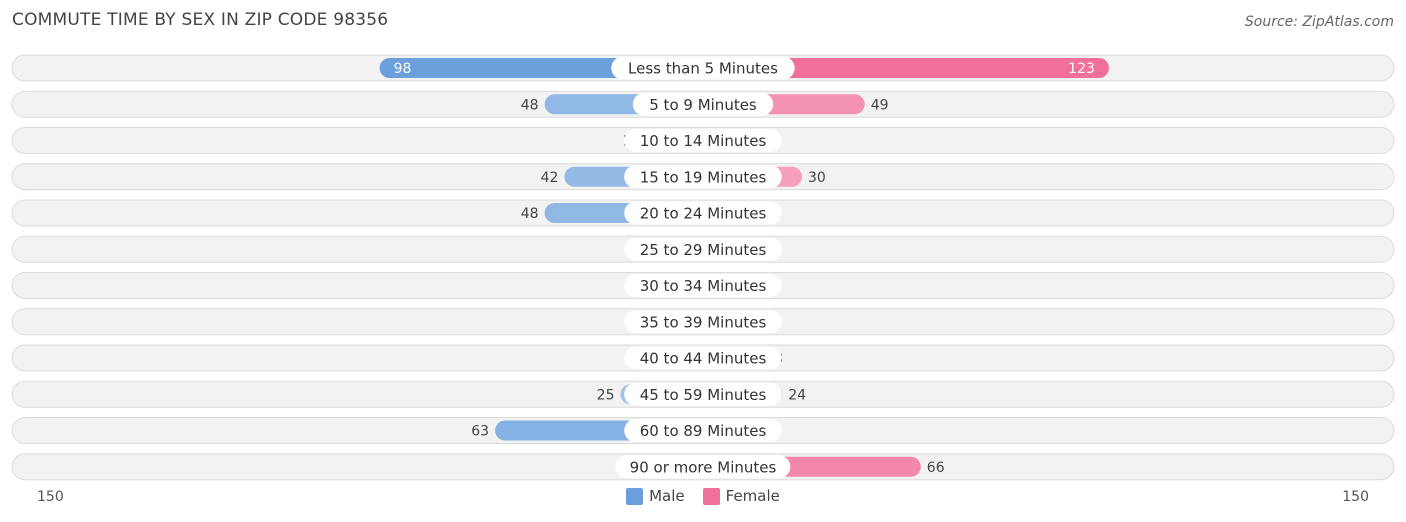 Image resolution: width=1406 pixels, height=522 pixels. What do you see at coordinates (797, 395) in the screenshot?
I see `value-label-female: 24` at bounding box center [797, 395].